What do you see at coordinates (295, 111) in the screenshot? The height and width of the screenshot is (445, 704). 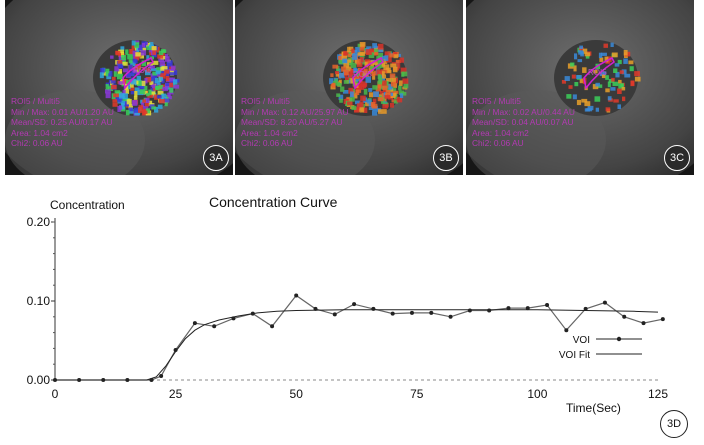 I see `overlay-line: Min / Max: 0.12 AU/25.97 AU` at bounding box center [295, 111].